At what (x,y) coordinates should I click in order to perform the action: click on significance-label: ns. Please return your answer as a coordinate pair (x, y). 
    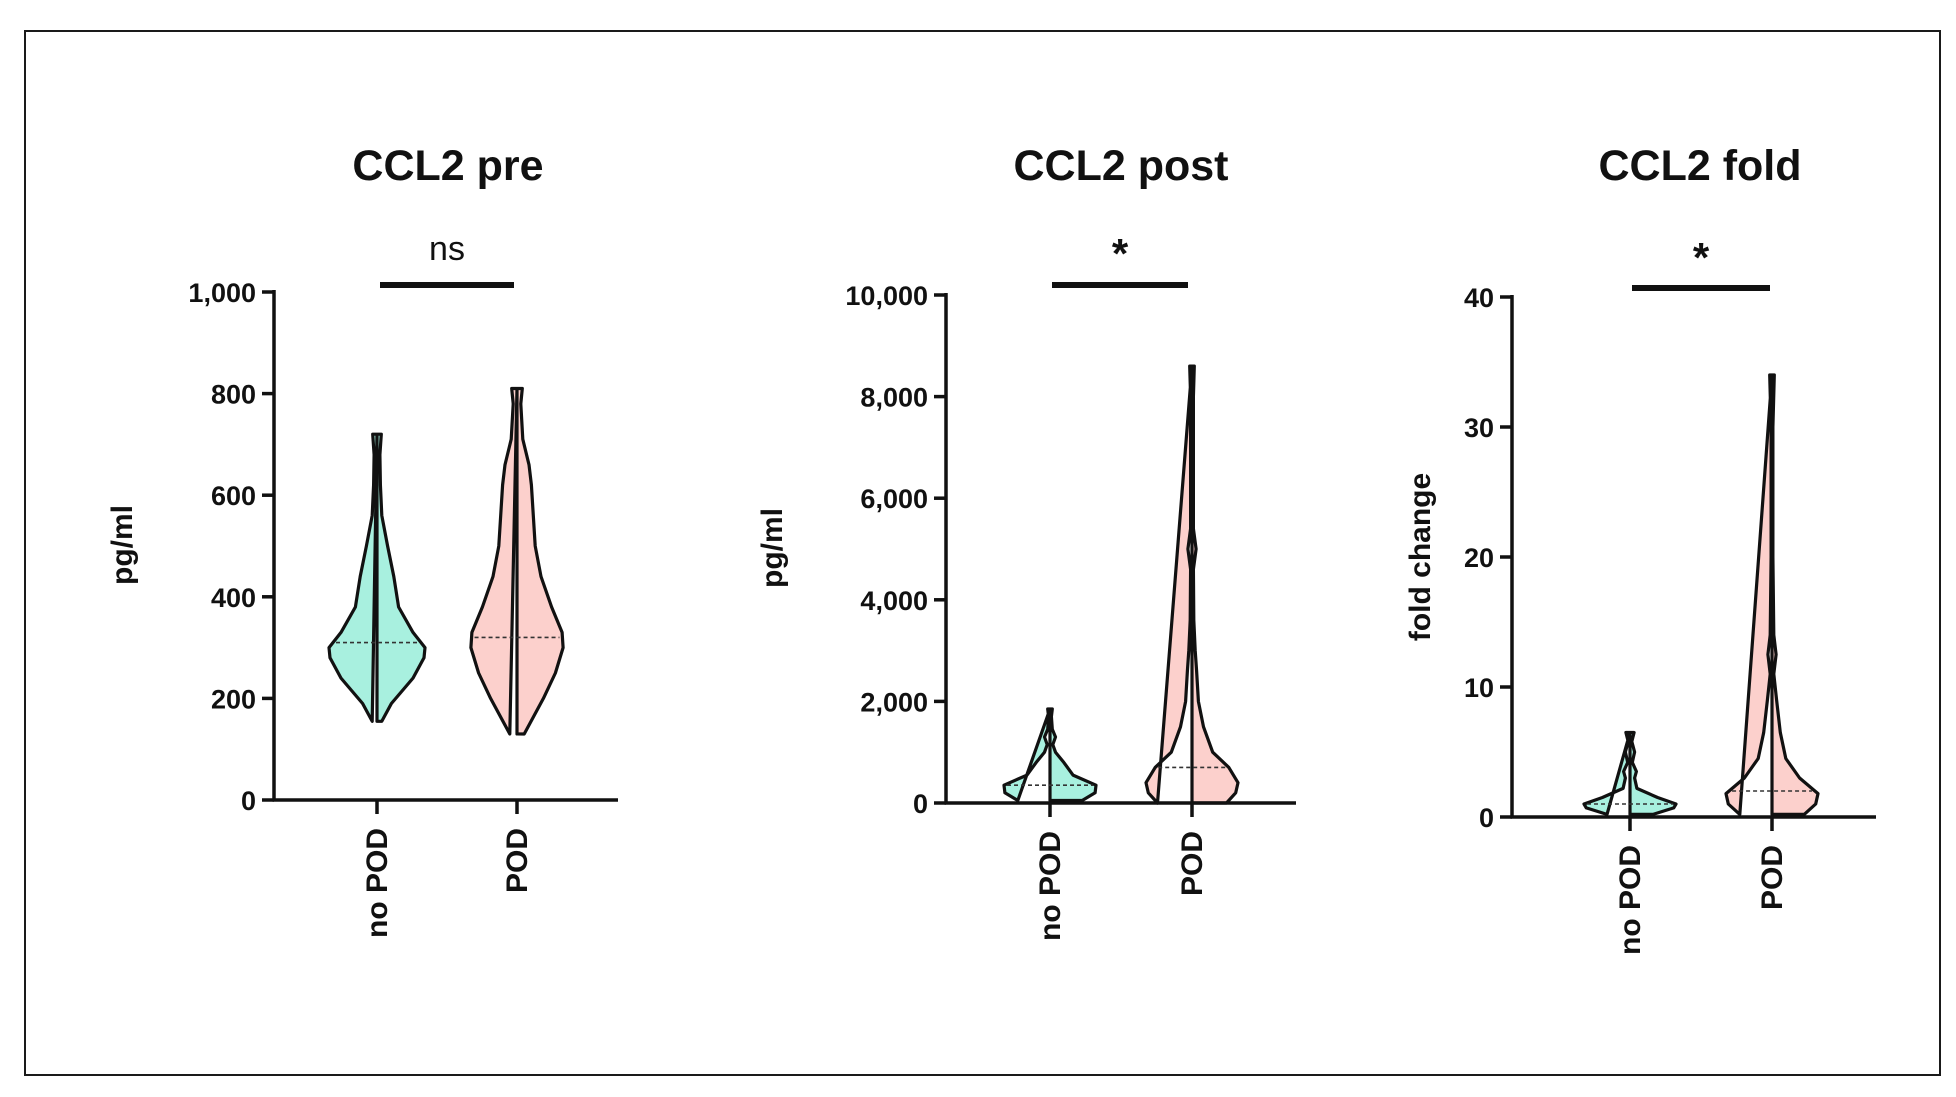
    Looking at the image, I should click on (447, 249).